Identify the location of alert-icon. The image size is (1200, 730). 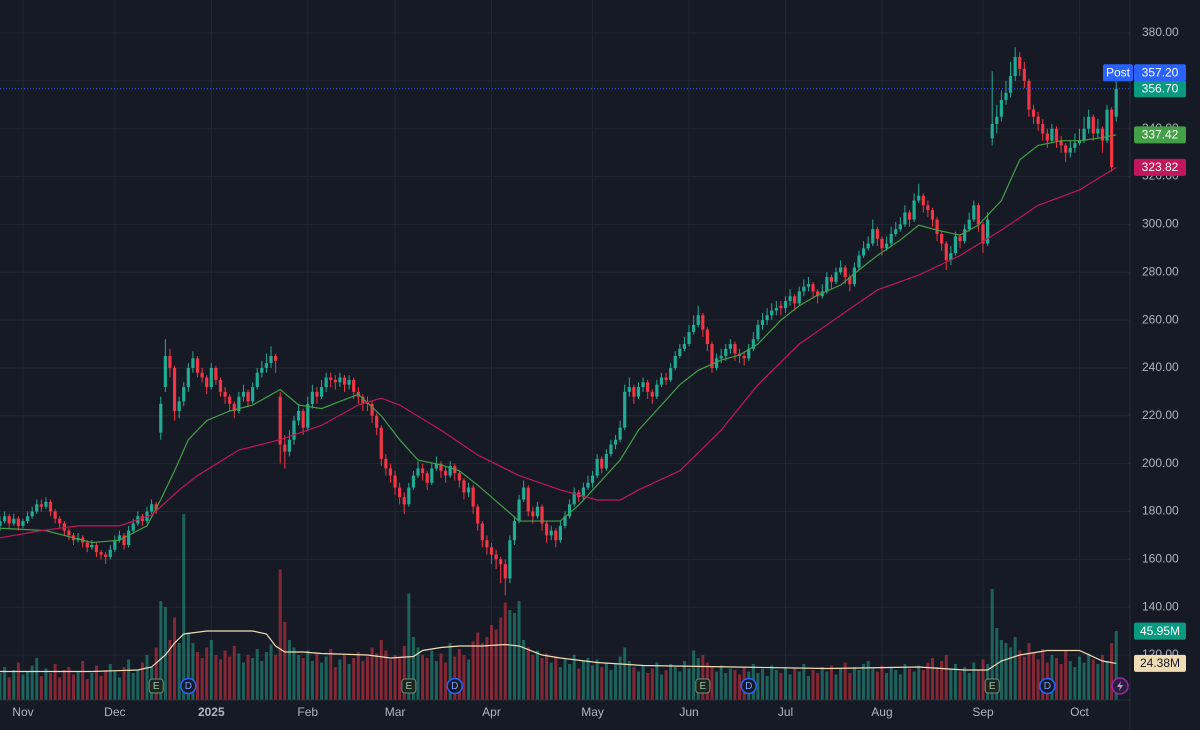
(1120, 686).